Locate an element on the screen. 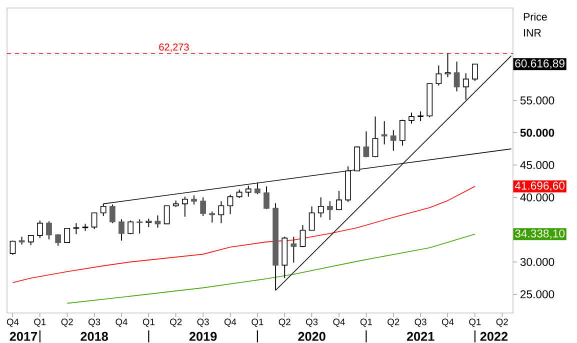 Image resolution: width=577 pixels, height=343 pixels. text: 2019 is located at coordinates (203, 336).